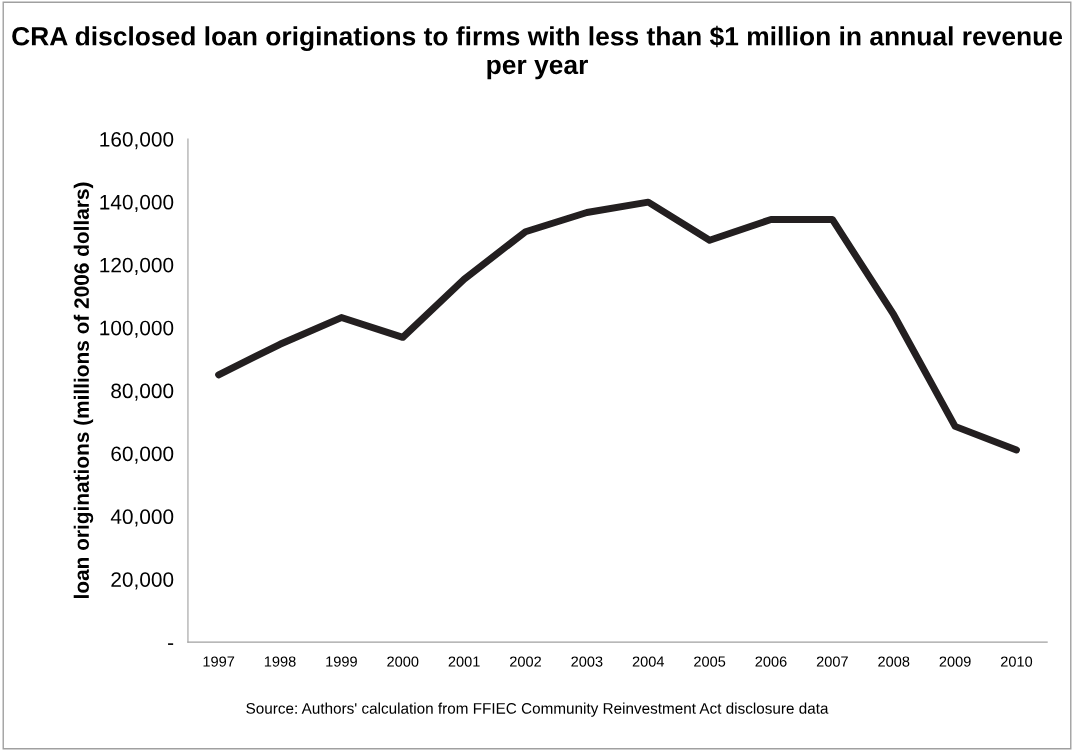 The width and height of the screenshot is (1074, 751). Describe the element at coordinates (341, 661) in the screenshot. I see `x-tick-label: 1999` at that location.